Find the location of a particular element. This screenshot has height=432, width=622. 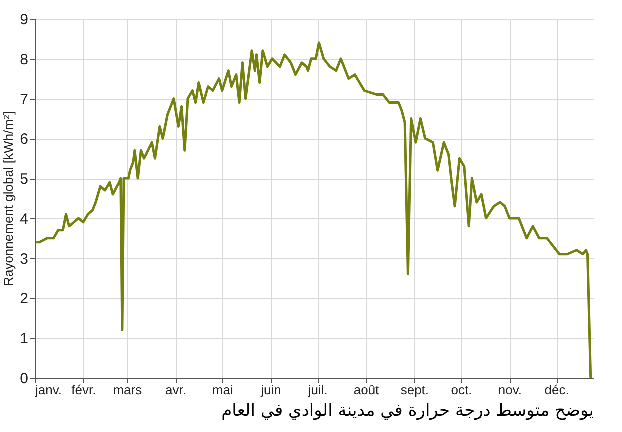

y-tick-label: 9 is located at coordinates (24, 20).